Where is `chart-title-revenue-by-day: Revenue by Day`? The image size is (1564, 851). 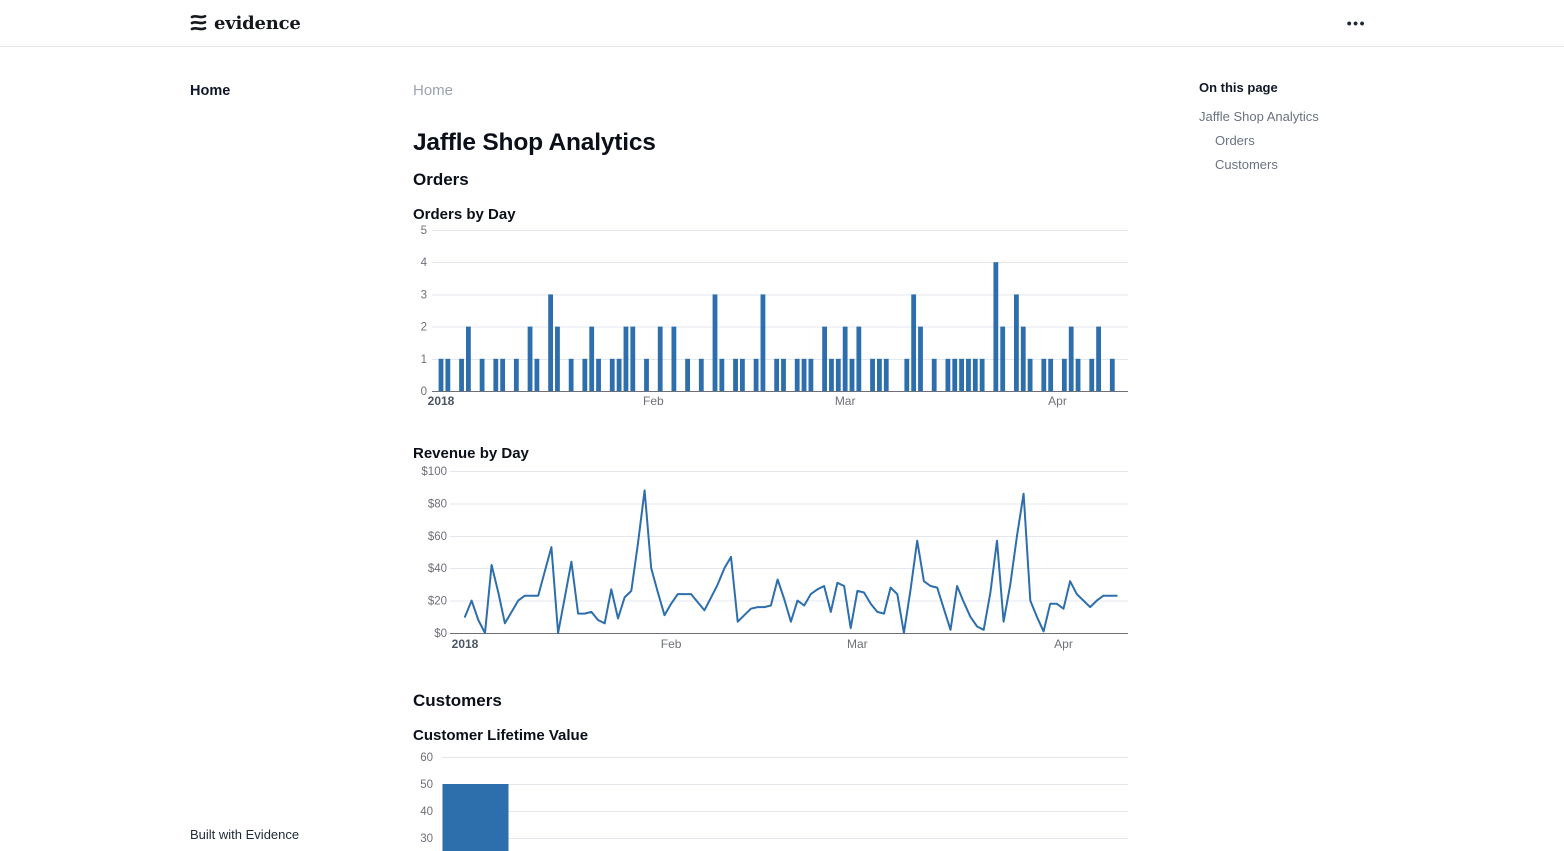
chart-title-revenue-by-day: Revenue by Day is located at coordinates (471, 453).